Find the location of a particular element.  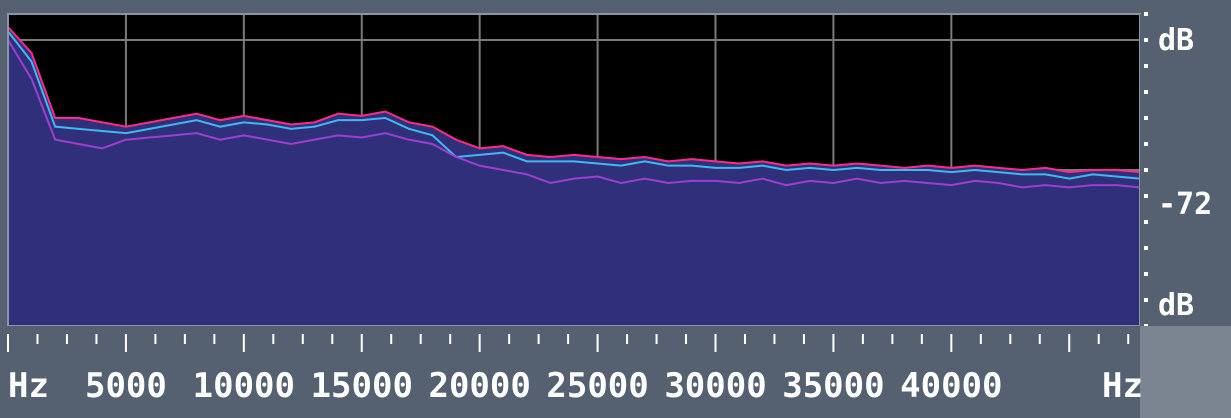

y-axis-panel is located at coordinates (1185, 170).